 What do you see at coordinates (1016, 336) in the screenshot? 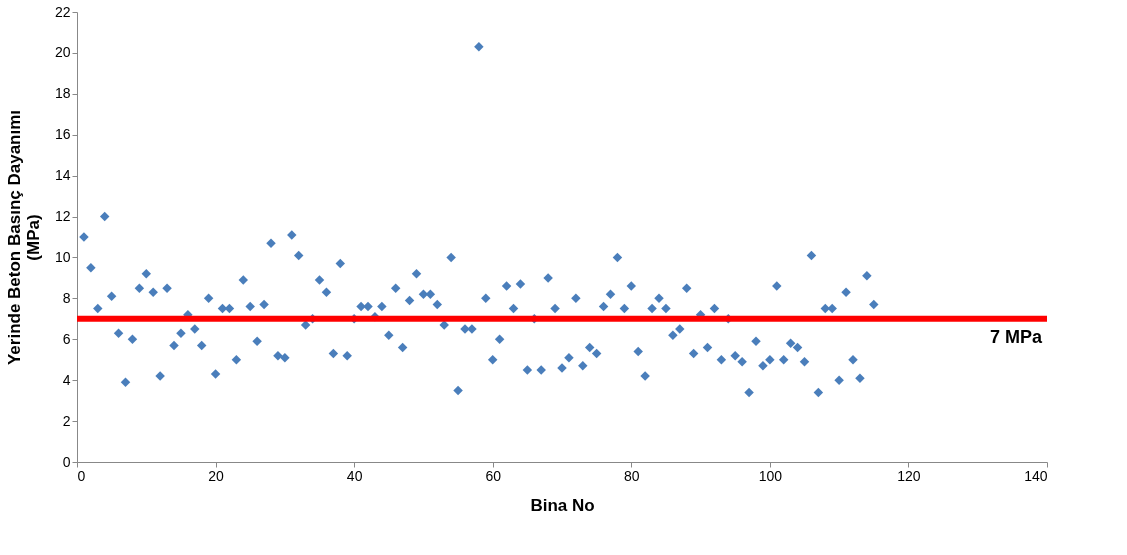
I see `ref-line-label: 7 MPa` at bounding box center [1016, 336].